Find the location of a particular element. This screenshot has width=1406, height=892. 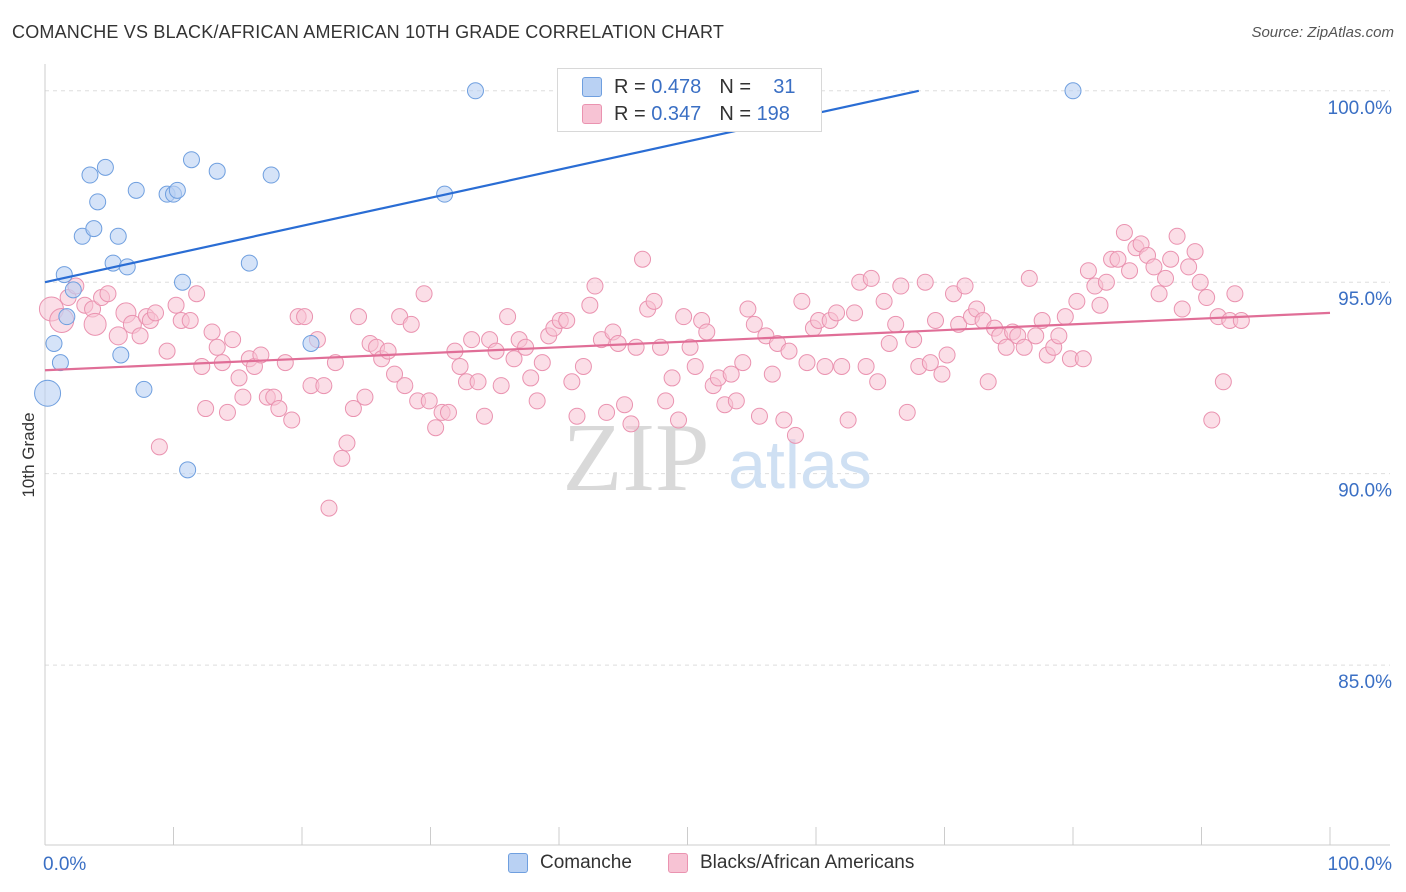

correlation-legend: R = 0.478 N = 31 R = 0.347 N = 198 is located at coordinates (689, 100).